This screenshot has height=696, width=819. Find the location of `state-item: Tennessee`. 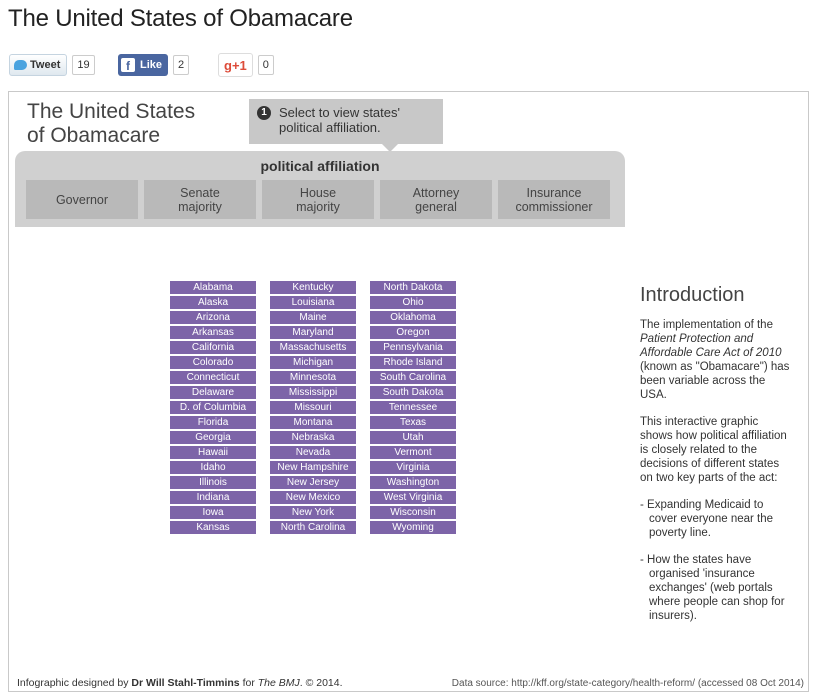

state-item: Tennessee is located at coordinates (413, 407).